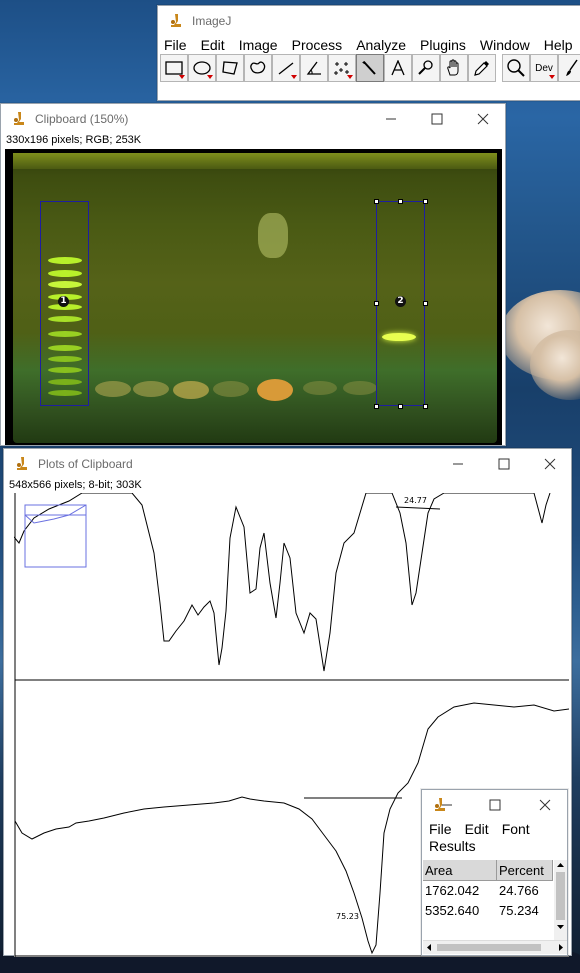 This screenshot has width=580, height=973. What do you see at coordinates (504, 45) in the screenshot?
I see `menu-window: Window` at bounding box center [504, 45].